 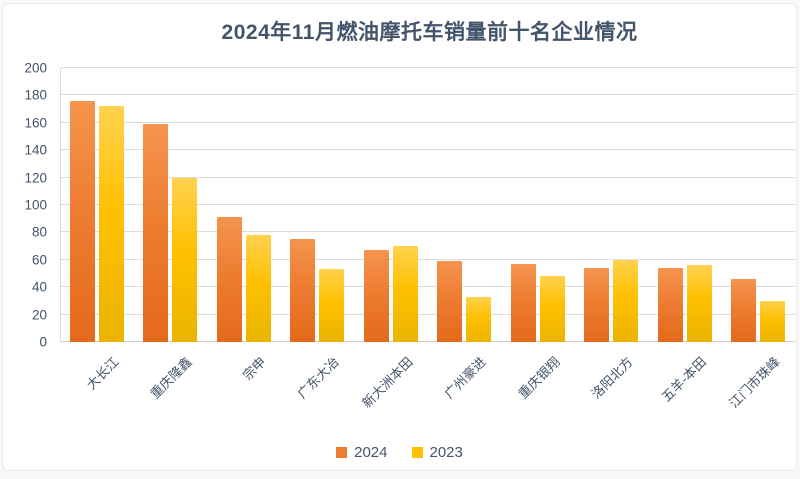 What do you see at coordinates (244, 393) in the screenshot?
I see `x-label-cell-3: 宗申` at bounding box center [244, 393].